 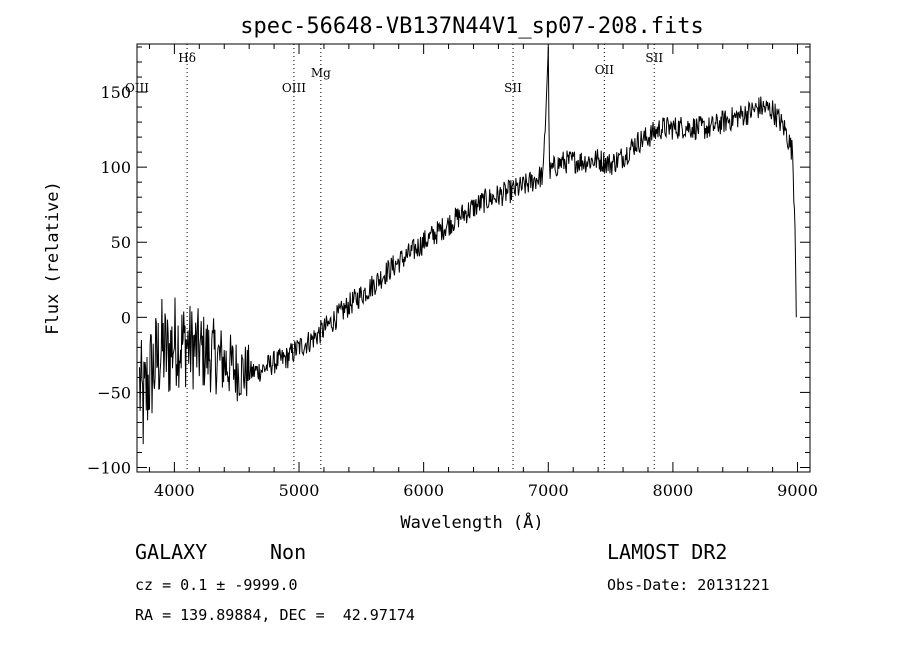 What do you see at coordinates (216, 585) in the screenshot?
I see `redshift-cz: cz = 0.1 ± -9999.0` at bounding box center [216, 585].